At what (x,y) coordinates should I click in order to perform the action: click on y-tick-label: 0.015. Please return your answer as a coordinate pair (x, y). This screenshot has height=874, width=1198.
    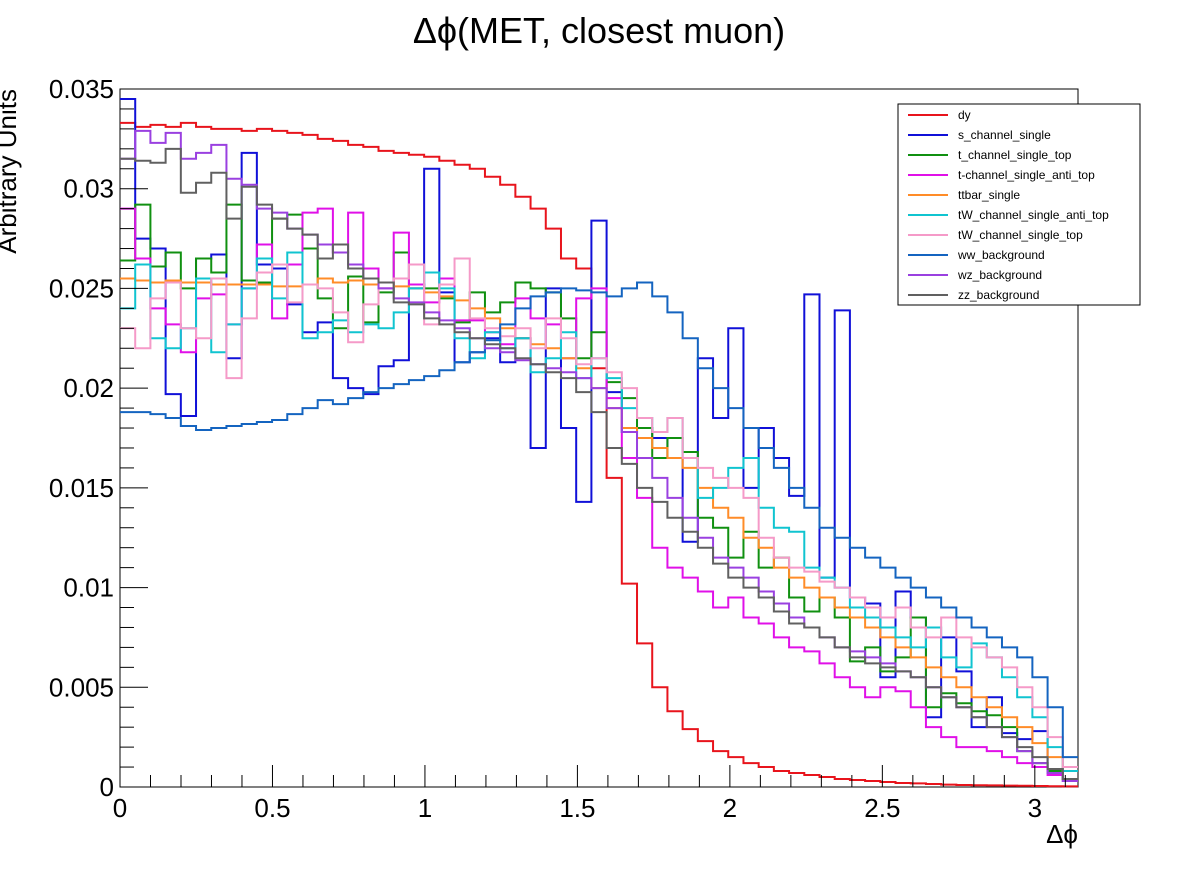
    Looking at the image, I should click on (81, 488).